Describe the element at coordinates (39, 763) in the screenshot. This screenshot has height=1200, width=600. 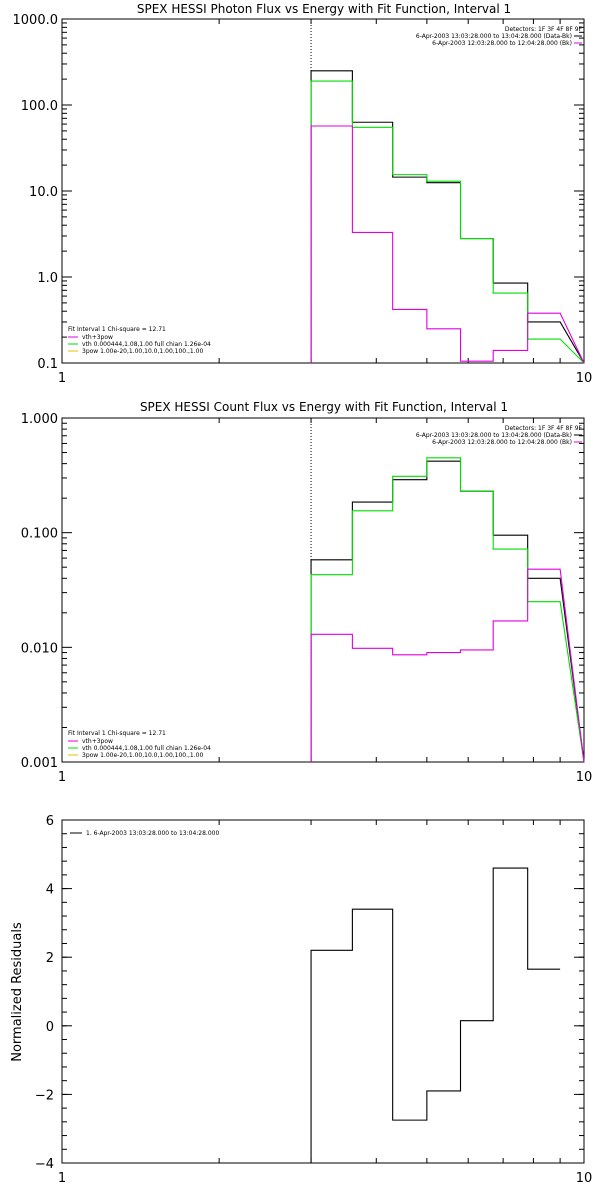
I see `y-tick-label: 0.001` at that location.